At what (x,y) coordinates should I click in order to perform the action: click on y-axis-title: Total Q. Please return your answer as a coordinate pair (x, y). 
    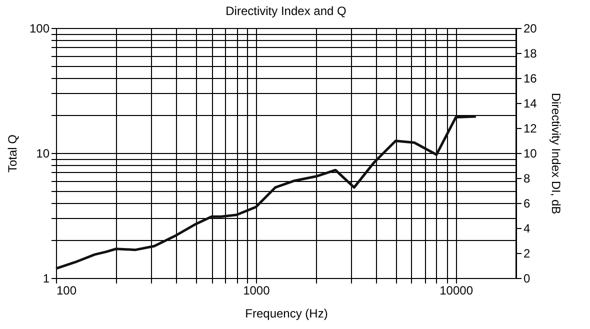
    Looking at the image, I should click on (12, 153).